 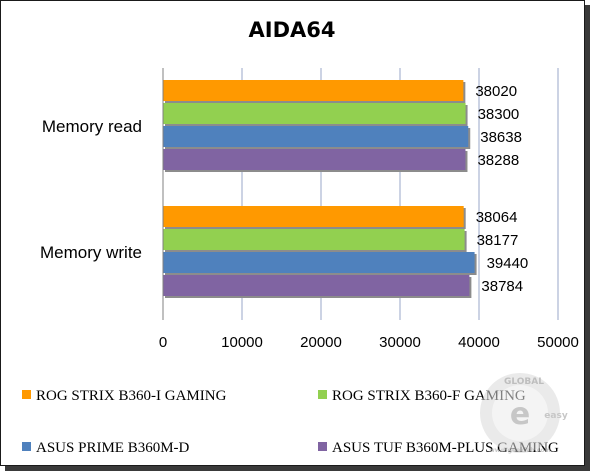 What do you see at coordinates (242, 342) in the screenshot?
I see `x-tick-label: 10000` at bounding box center [242, 342].